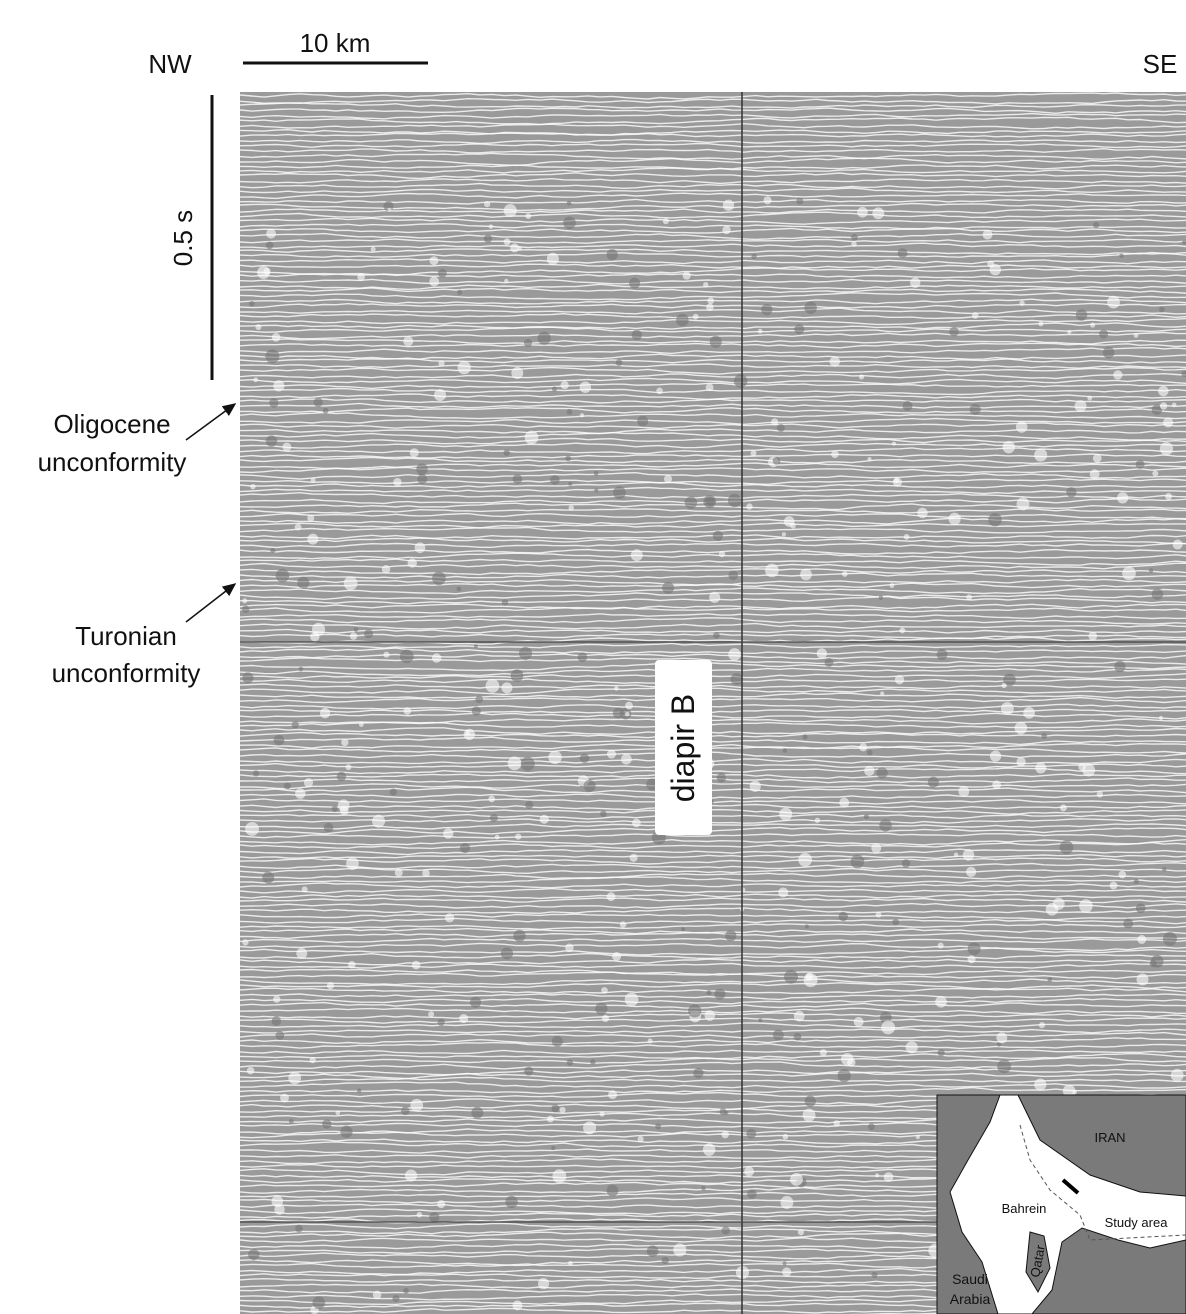  I want to click on diapir-label: diapir B, so click(683, 748).